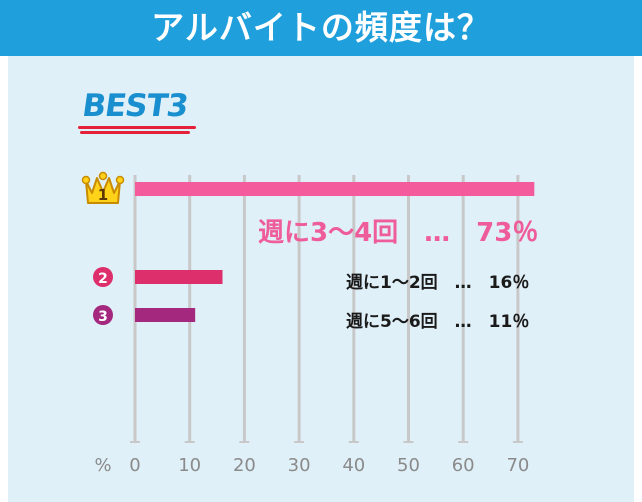 The image size is (642, 502). Describe the element at coordinates (137, 127) in the screenshot. I see `badge-underline` at that location.